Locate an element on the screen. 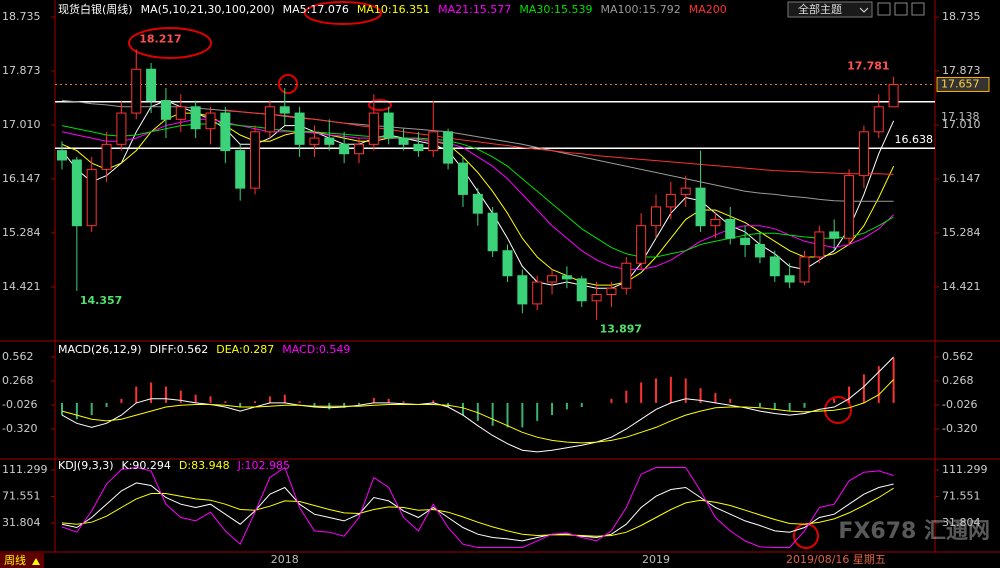 The image size is (1000, 568). price-label: 17.138 is located at coordinates (960, 116).